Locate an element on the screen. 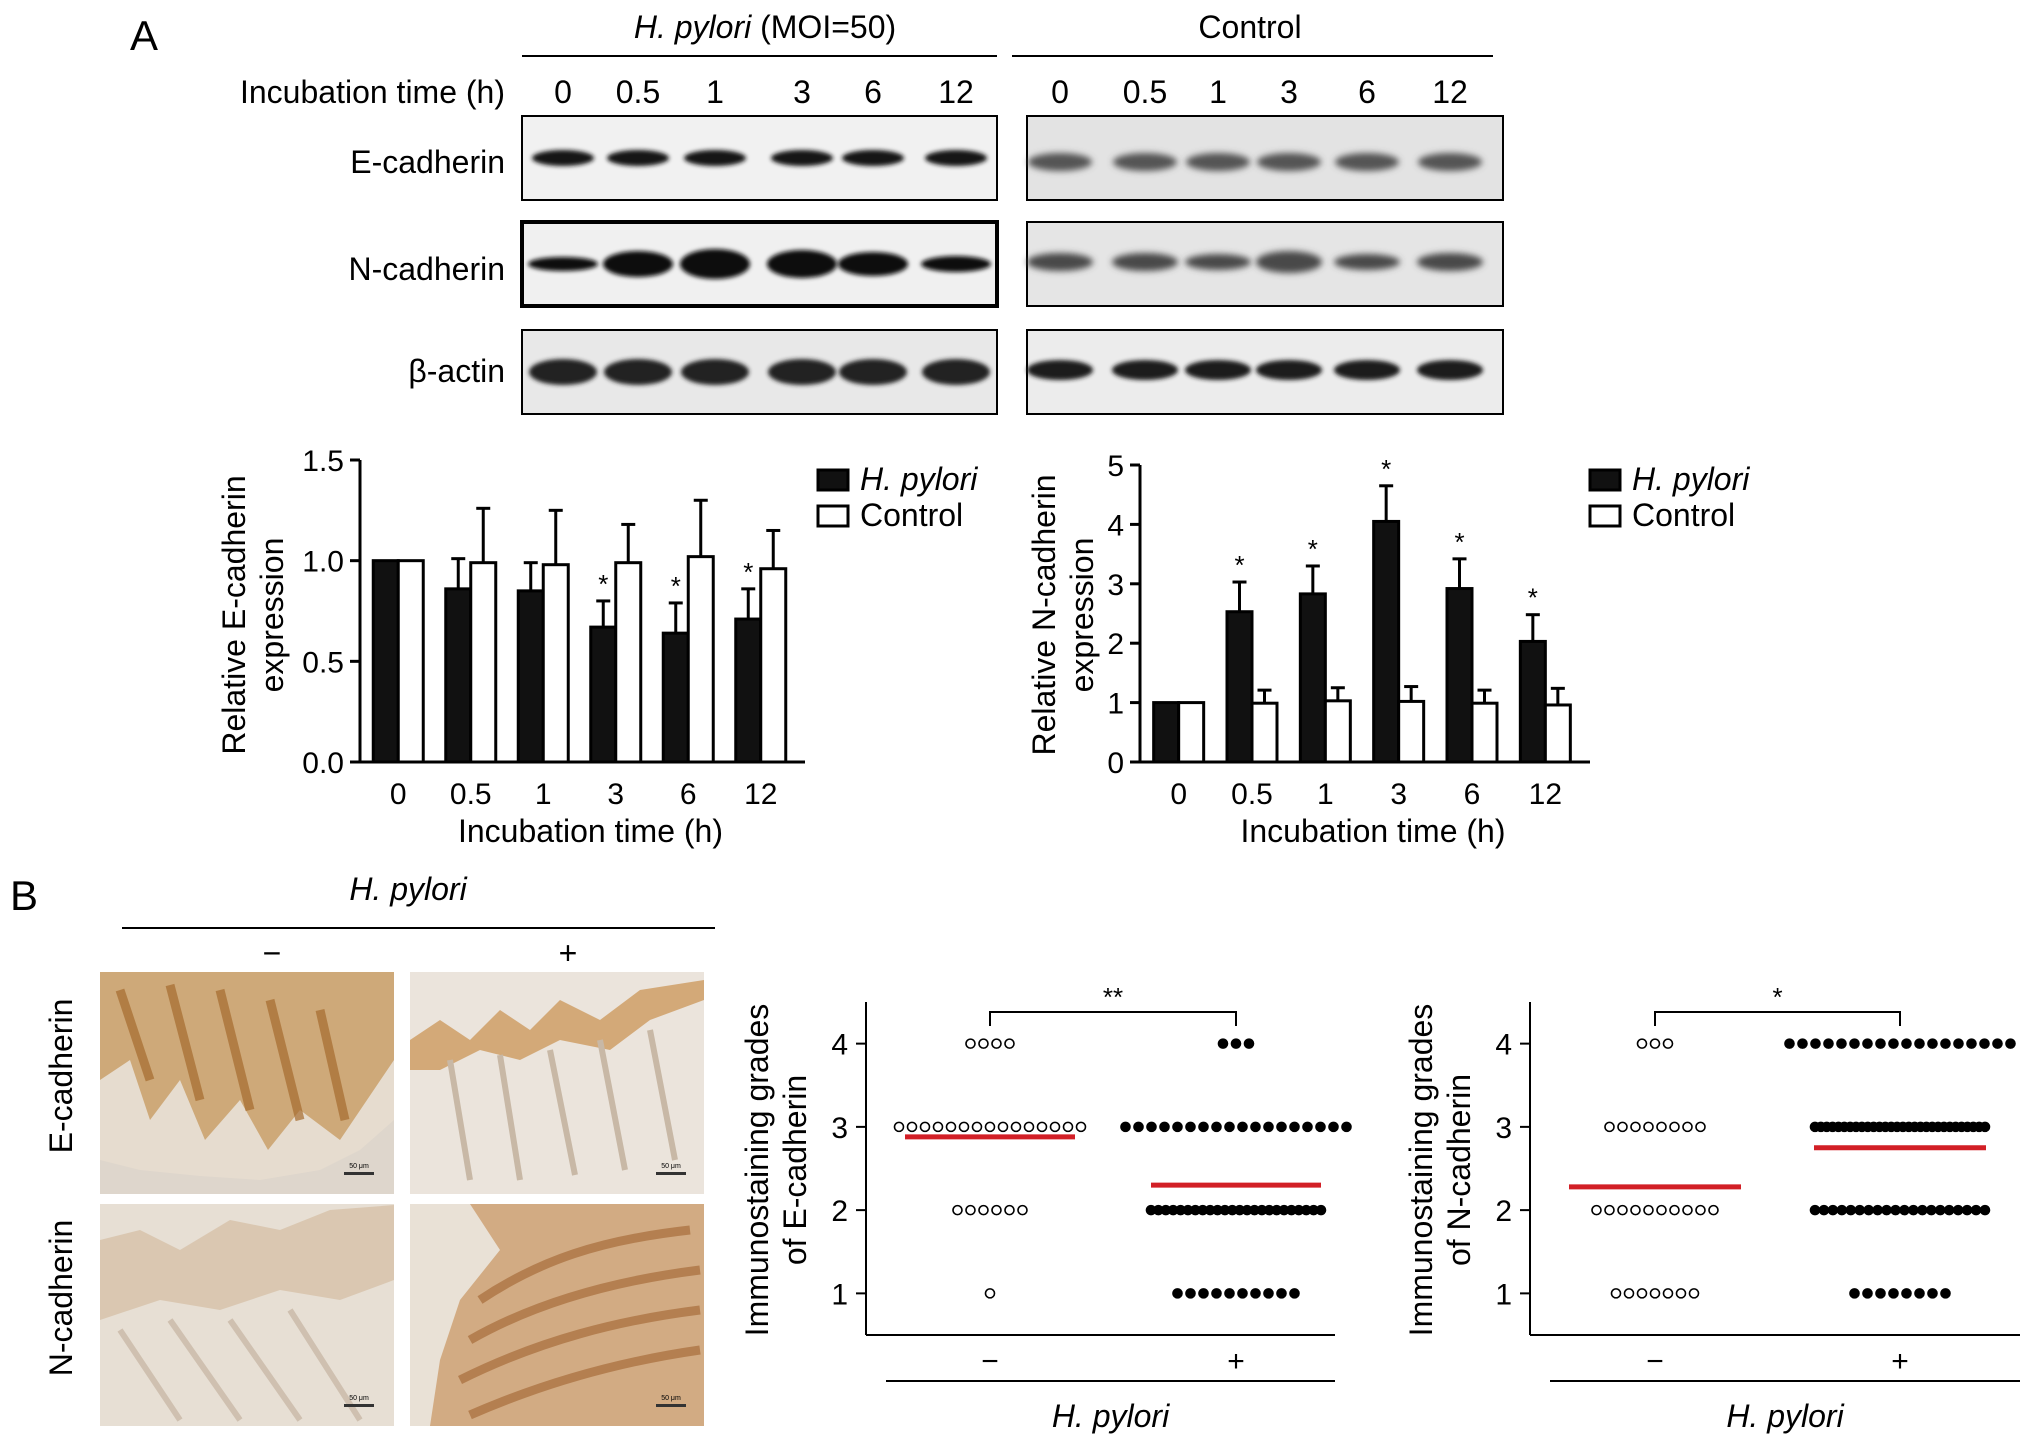 The image size is (2032, 1435). ecad-legend-label-0: H. pylori is located at coordinates (919, 479).